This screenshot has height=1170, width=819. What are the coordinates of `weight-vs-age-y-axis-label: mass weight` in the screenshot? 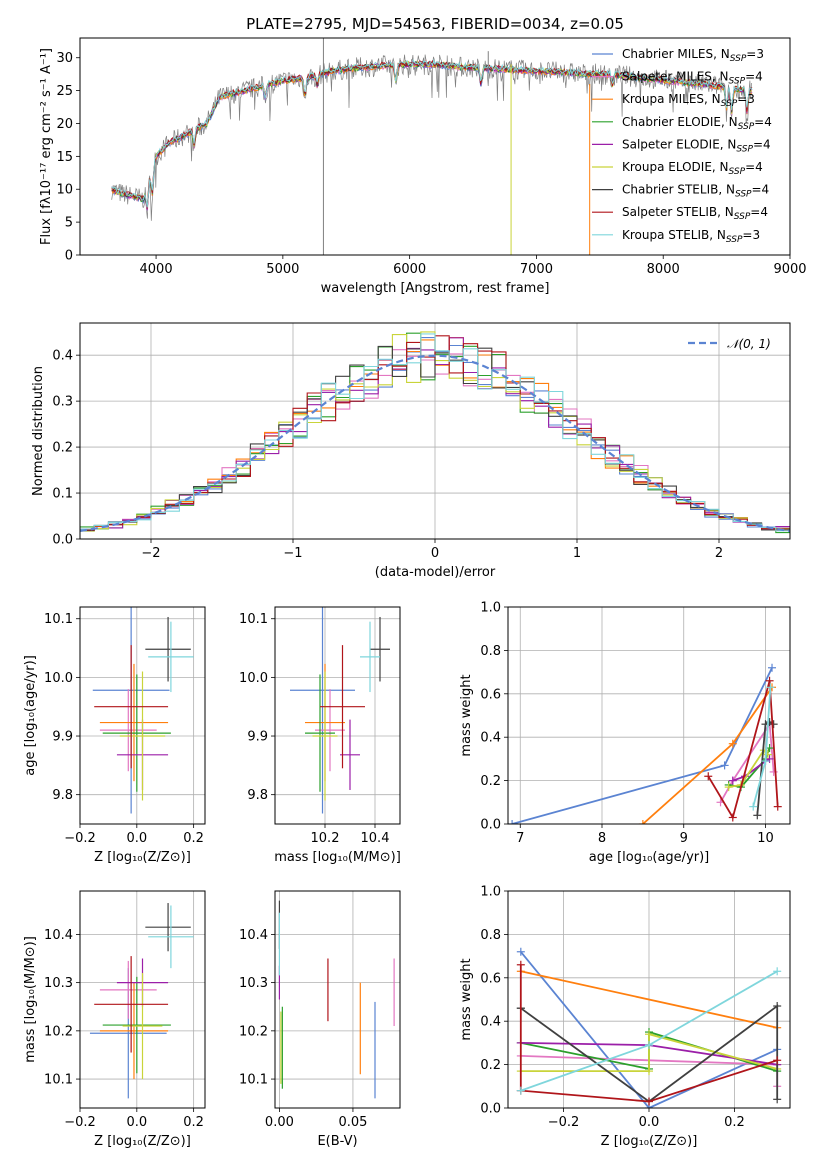 It's located at (466, 715).